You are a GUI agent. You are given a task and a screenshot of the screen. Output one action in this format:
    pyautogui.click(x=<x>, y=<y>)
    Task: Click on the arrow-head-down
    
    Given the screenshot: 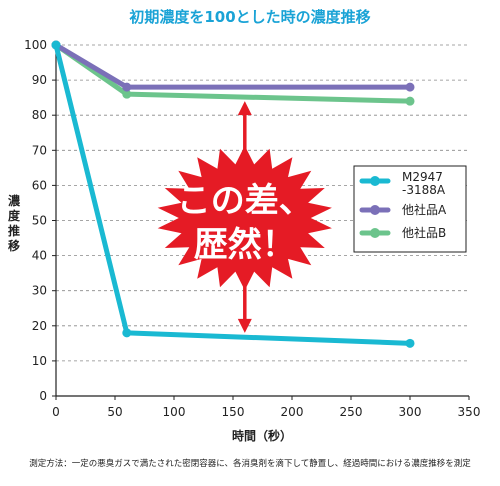 What is the action you would take?
    pyautogui.click(x=244, y=325)
    